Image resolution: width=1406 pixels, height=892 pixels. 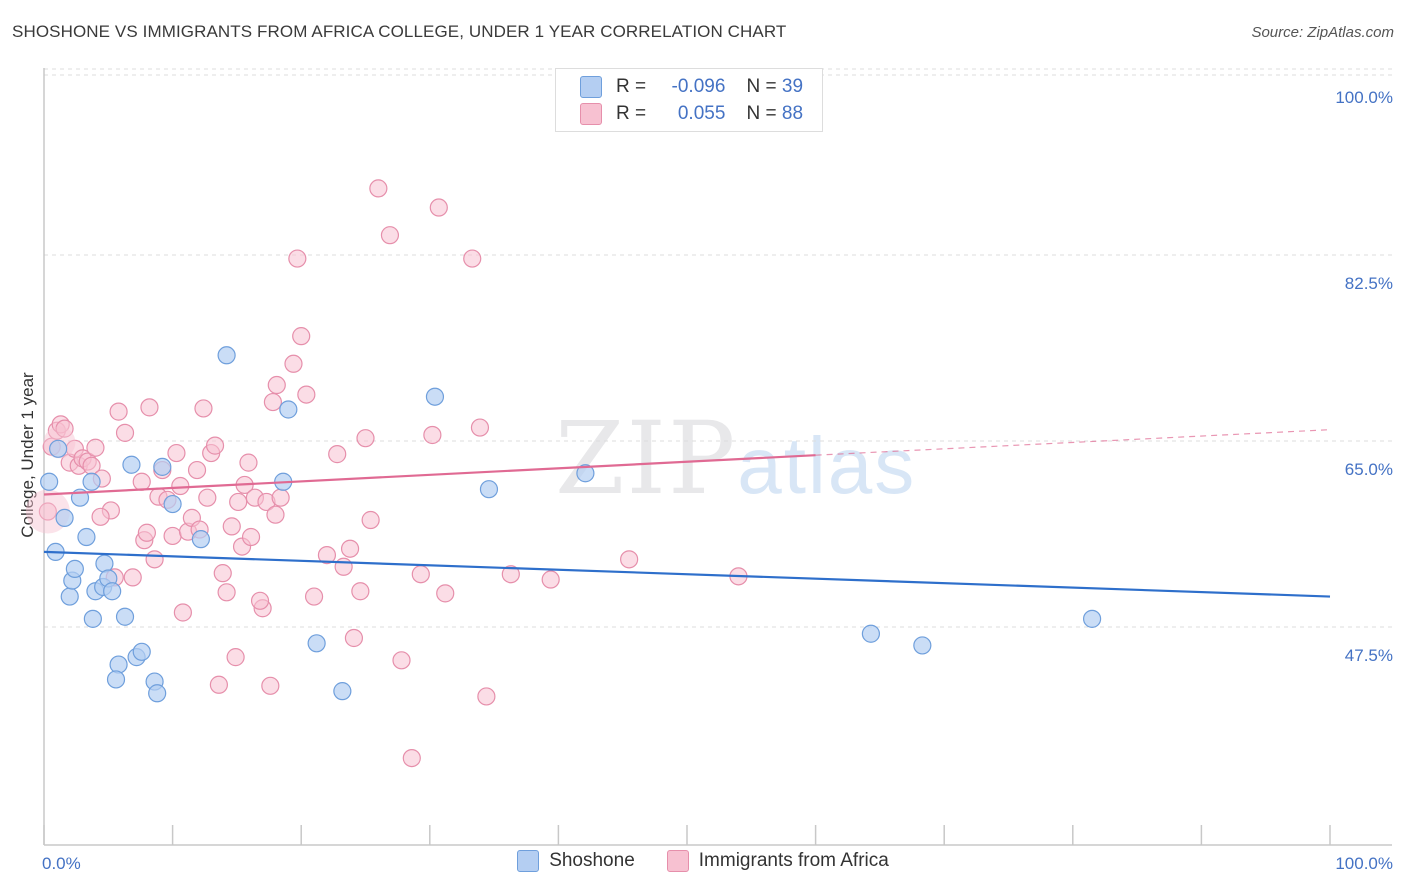 I want to click on legend-row-immigrants: R = 0.055 N = 88, so click(x=691, y=114).